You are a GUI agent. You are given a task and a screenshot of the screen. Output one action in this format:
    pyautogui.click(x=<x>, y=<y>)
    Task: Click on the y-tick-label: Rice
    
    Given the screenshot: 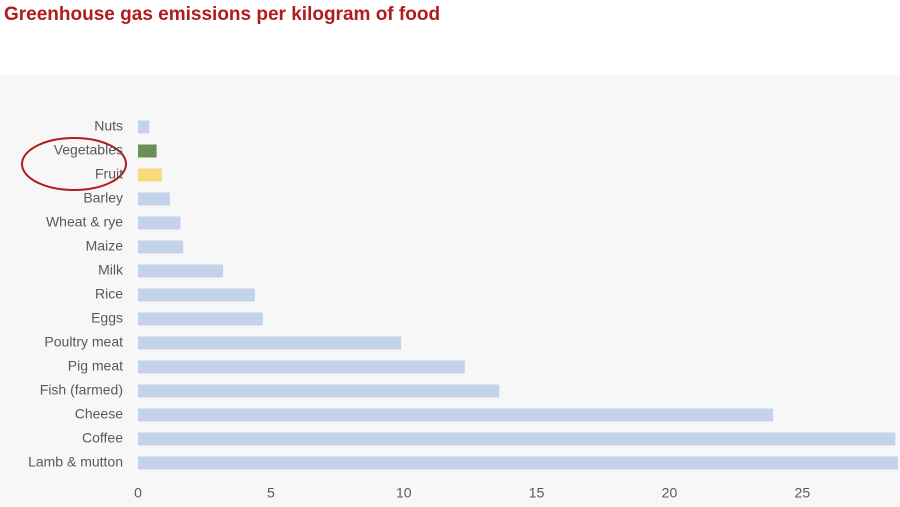 What is the action you would take?
    pyautogui.click(x=109, y=294)
    